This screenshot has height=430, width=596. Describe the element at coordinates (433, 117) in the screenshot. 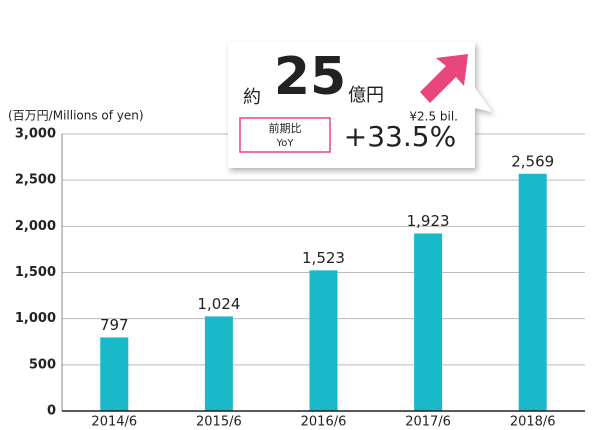

I see `callout-english: ¥2.5 bil.` at that location.